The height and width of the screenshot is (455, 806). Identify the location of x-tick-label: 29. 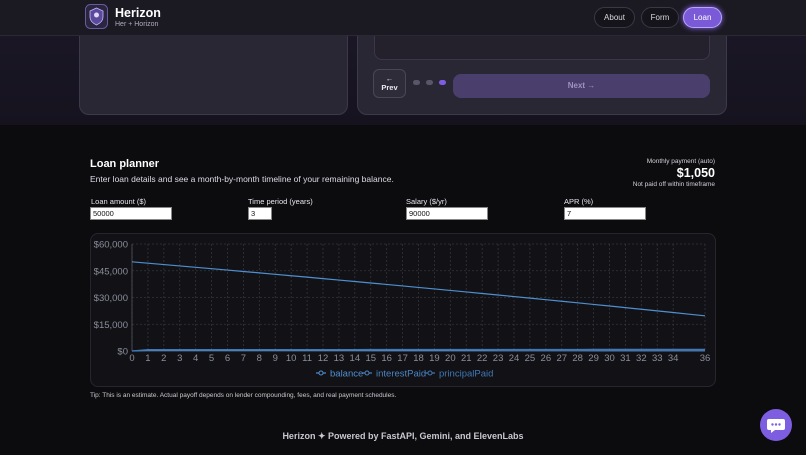
(593, 358).